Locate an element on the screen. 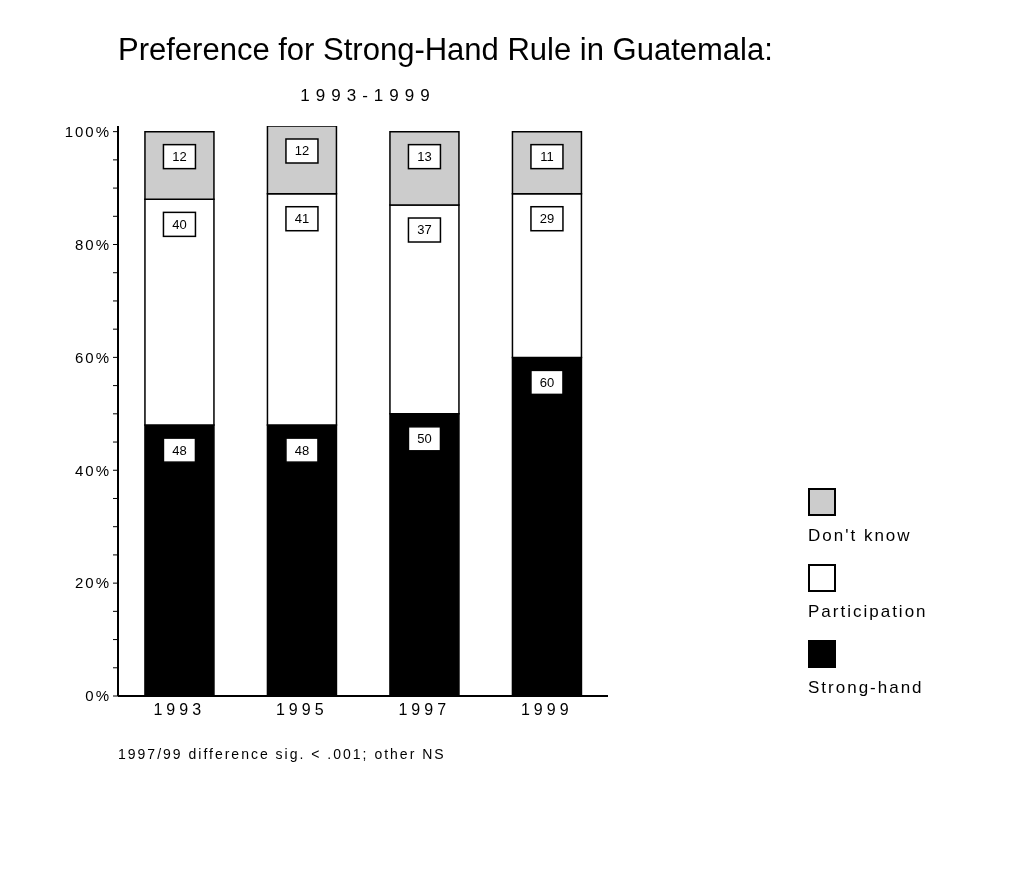 The width and height of the screenshot is (1010, 869). data-label: 60 is located at coordinates (547, 382).